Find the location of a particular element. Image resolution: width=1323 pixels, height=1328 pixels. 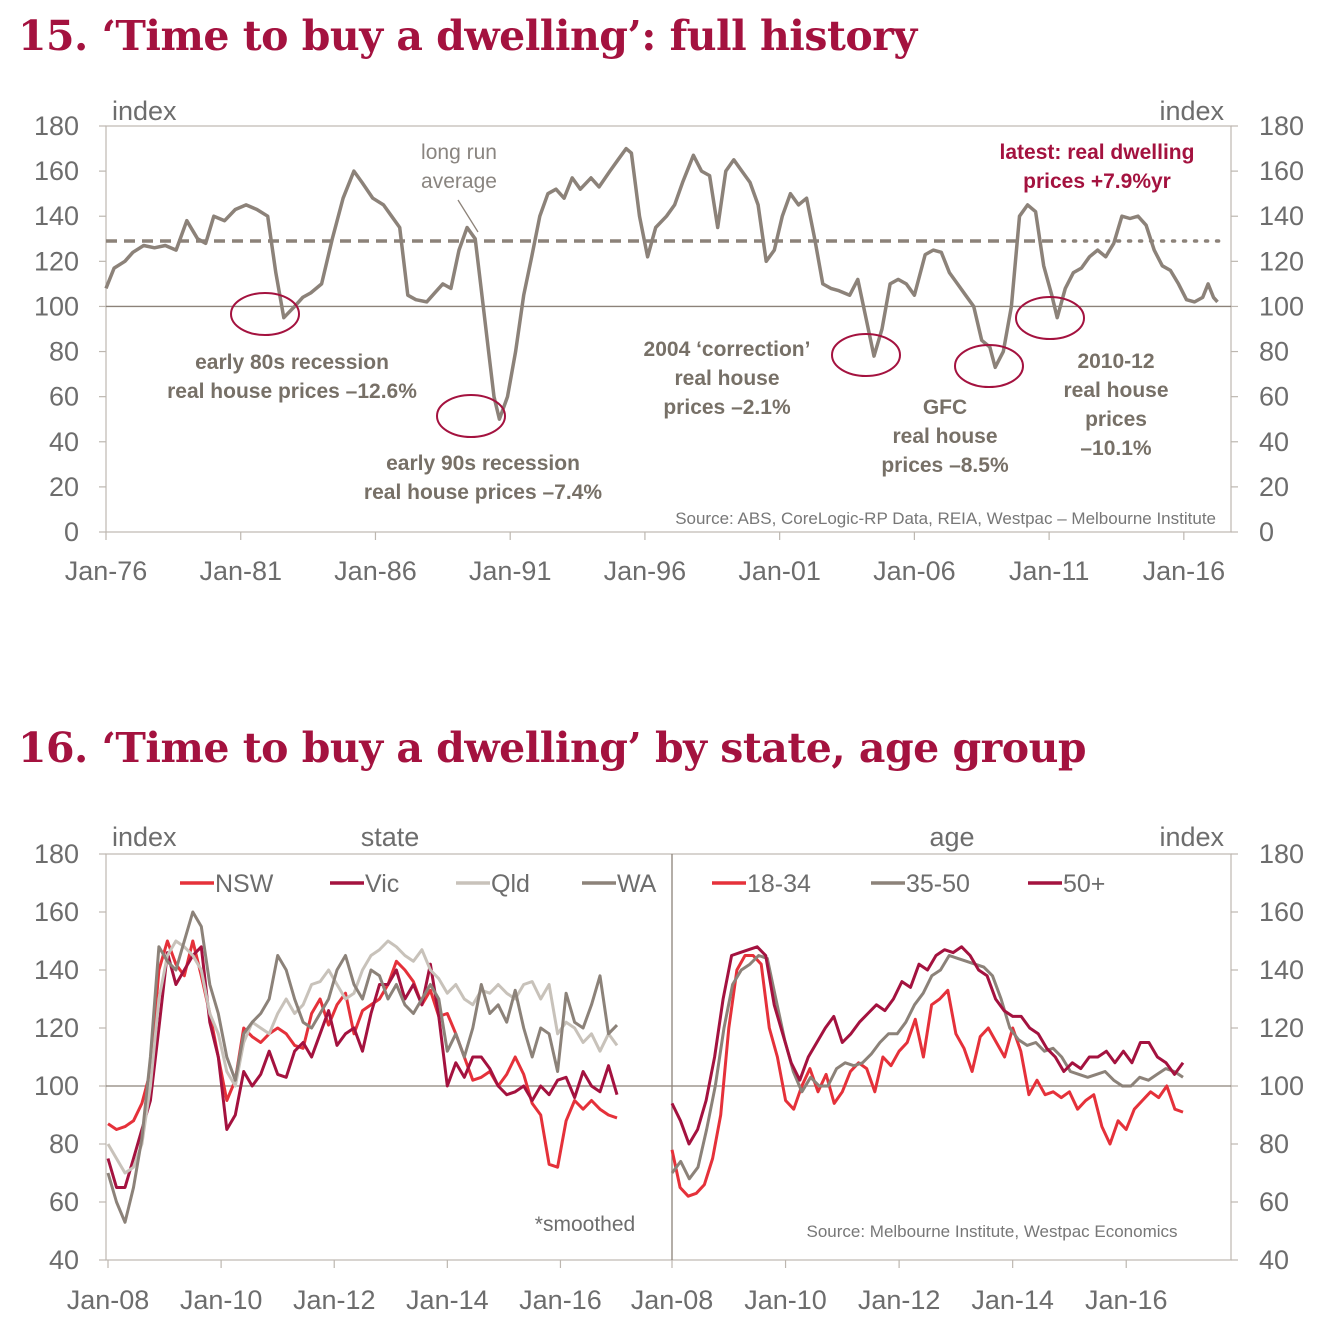

highlight-circle-gfc is located at coordinates (989, 366).